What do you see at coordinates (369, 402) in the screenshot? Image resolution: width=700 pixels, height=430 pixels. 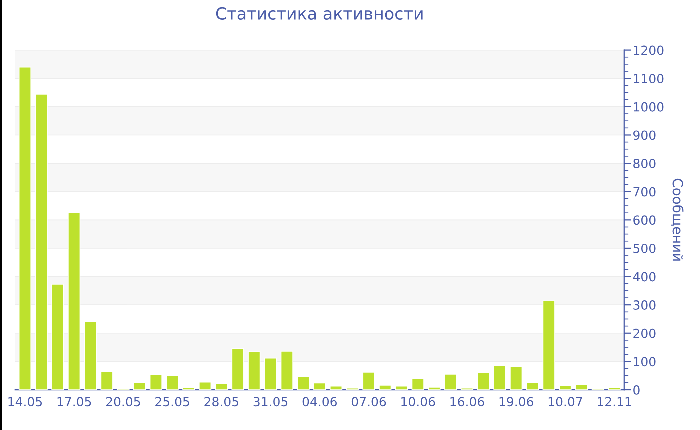 I see `x-tick-label: 07.06` at bounding box center [369, 402].